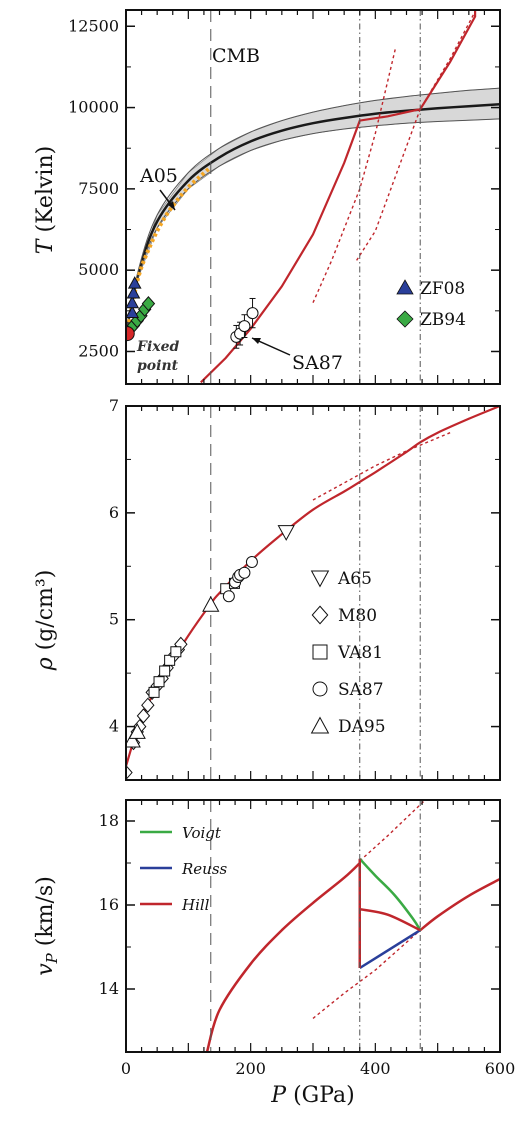  I want to click on density-legend: A65 M80 VA81 SA87 DA95, so click(348, 653).